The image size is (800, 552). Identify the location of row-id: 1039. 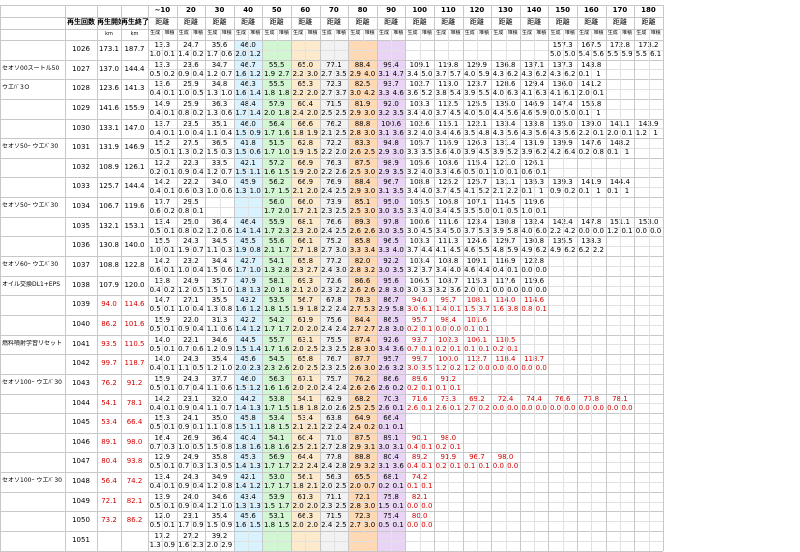
(81, 304).